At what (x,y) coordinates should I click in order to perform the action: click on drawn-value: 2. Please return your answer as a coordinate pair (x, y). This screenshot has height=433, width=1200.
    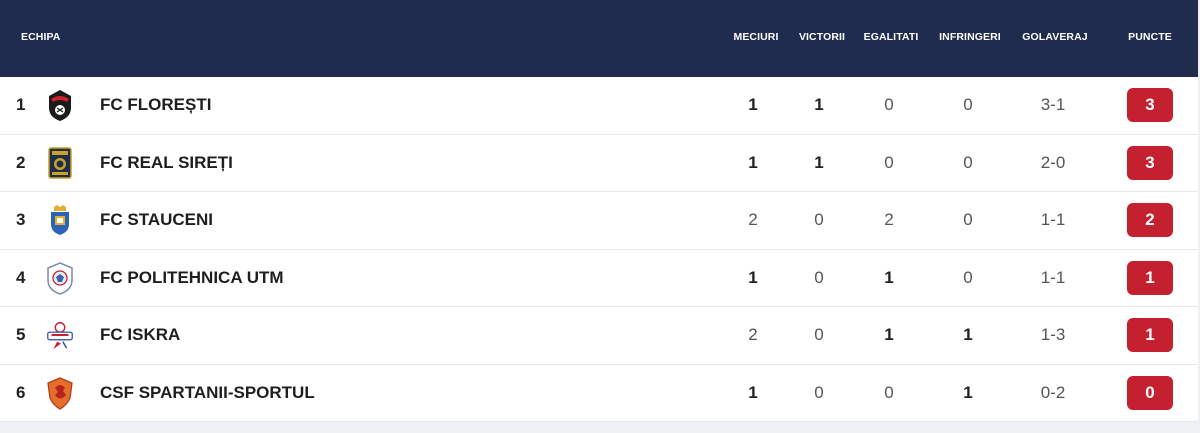
    Looking at the image, I should click on (889, 220).